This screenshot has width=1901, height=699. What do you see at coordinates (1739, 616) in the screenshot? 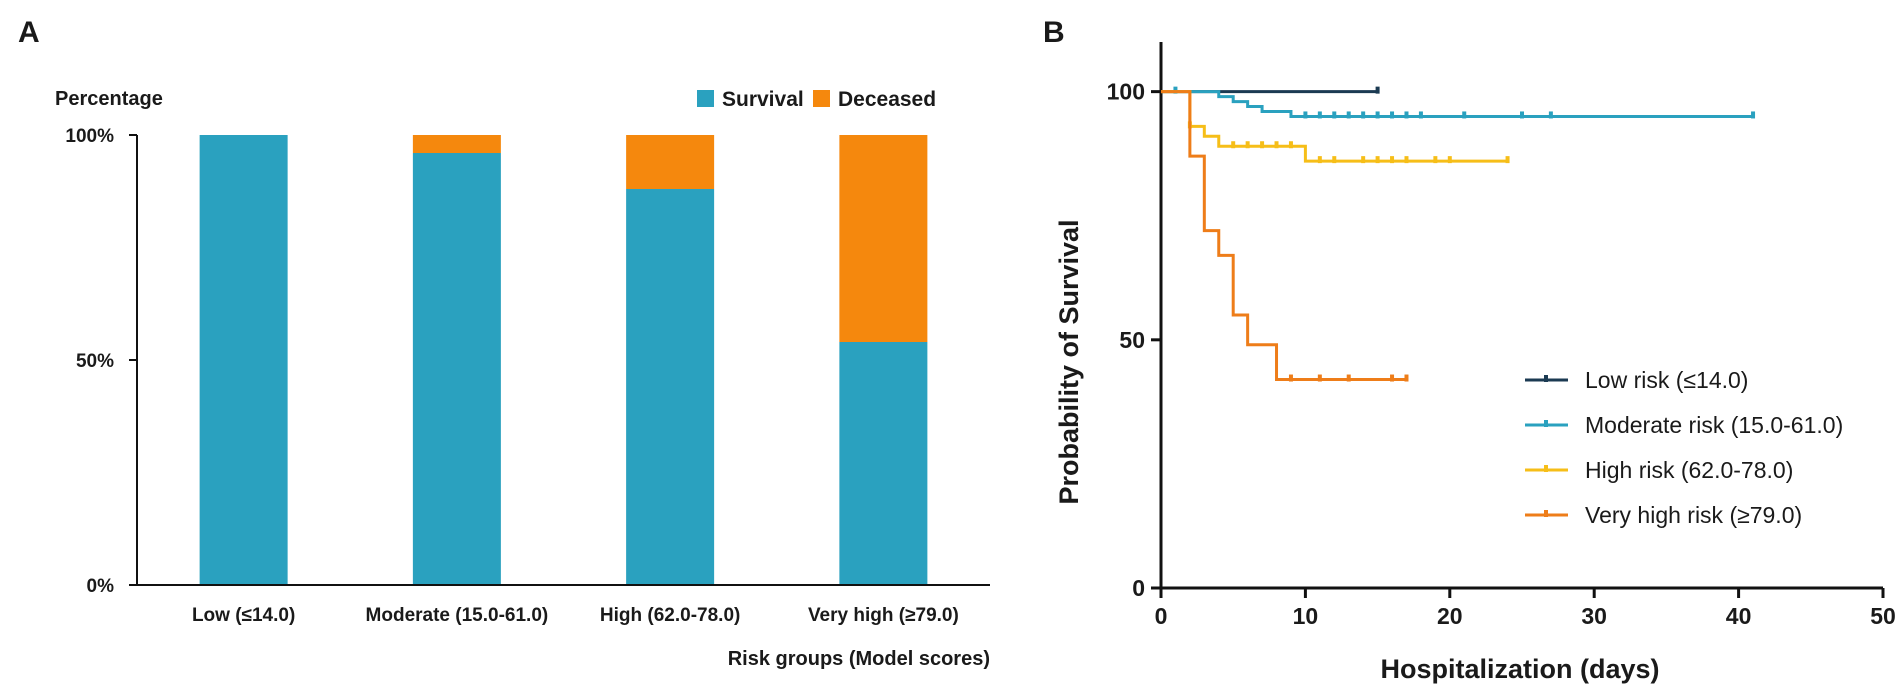
I see `b-x-tick-label-40: 40` at bounding box center [1739, 616].